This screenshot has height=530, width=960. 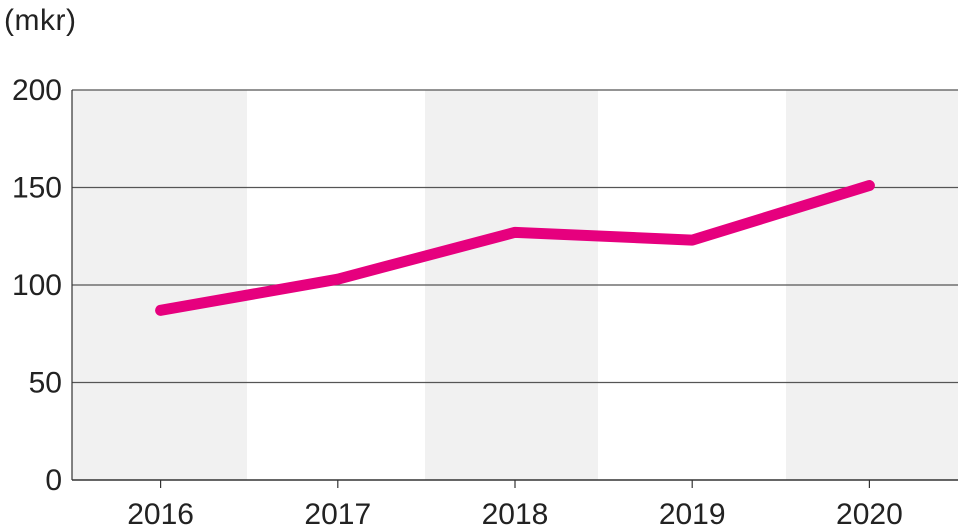 I want to click on x-tick-label-2016: 2016, so click(x=160, y=514).